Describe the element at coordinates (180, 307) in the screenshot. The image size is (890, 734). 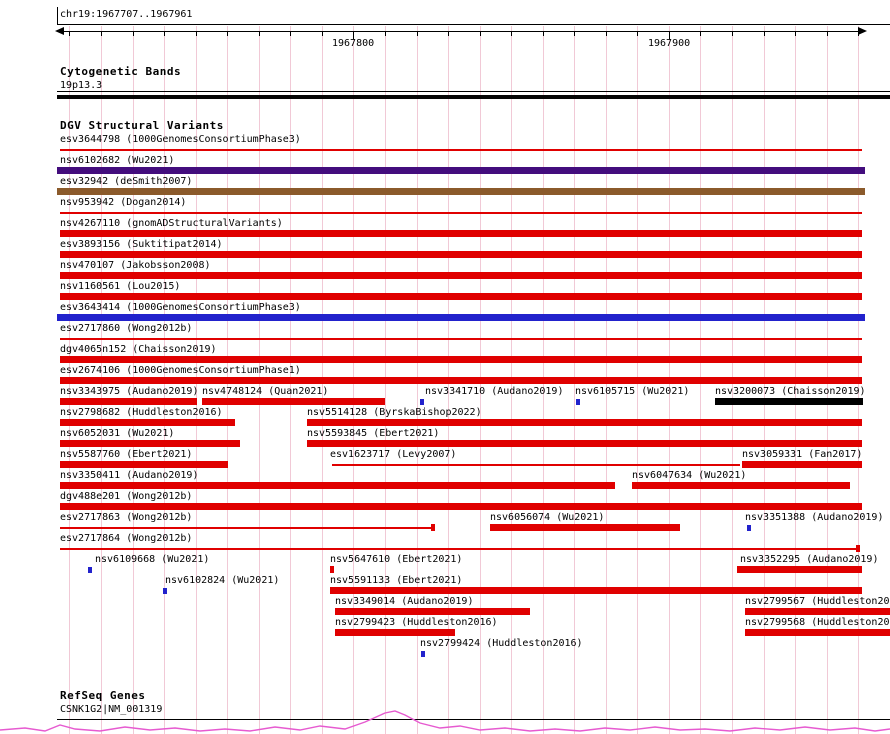
I see `variant-label: esv3643414 (1000GenomesConsortiumPhase3)` at that location.